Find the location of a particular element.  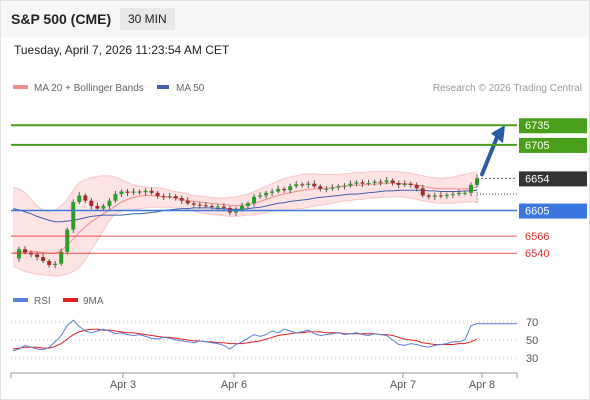

timestamp: Tuesday, April 7, 2026 11:23:54 AM CET is located at coordinates (122, 50).